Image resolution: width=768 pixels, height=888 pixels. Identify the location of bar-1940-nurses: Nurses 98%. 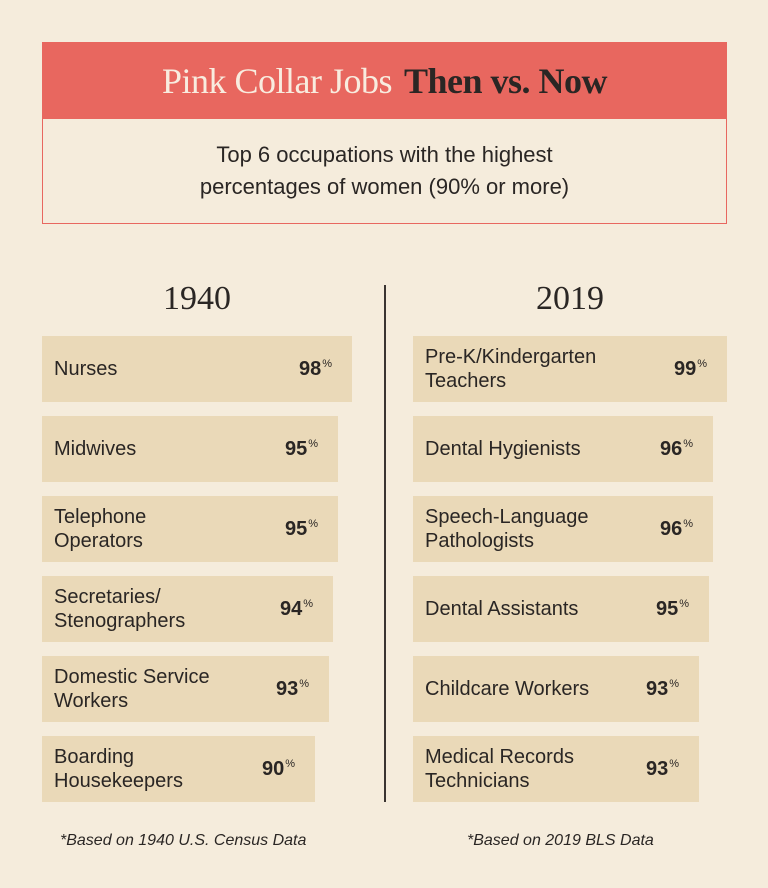
(197, 369).